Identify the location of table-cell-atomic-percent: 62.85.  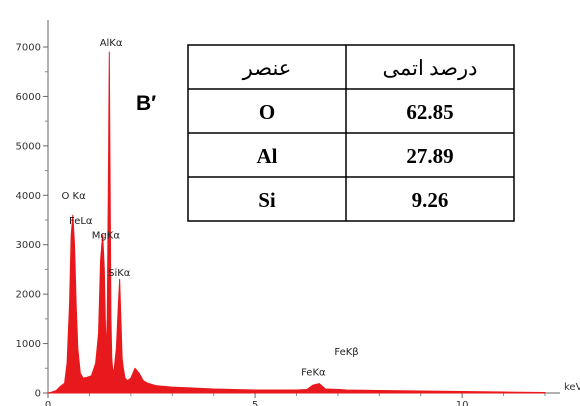
(429, 112).